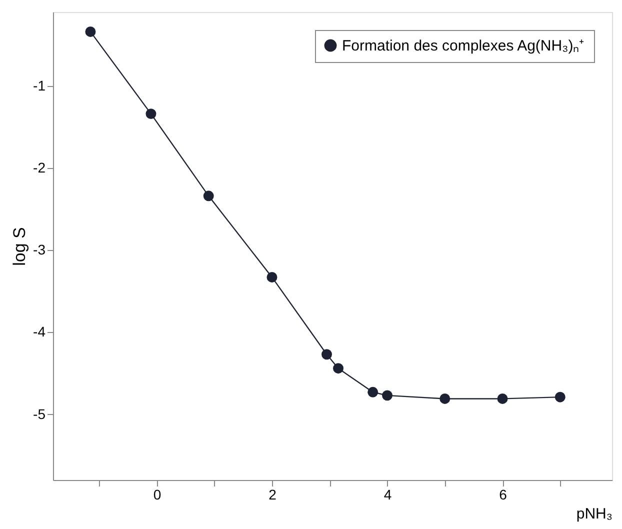  I want to click on legend-label: Formation des complexes Ag(NH₃)ₙ⁺, so click(463, 46).